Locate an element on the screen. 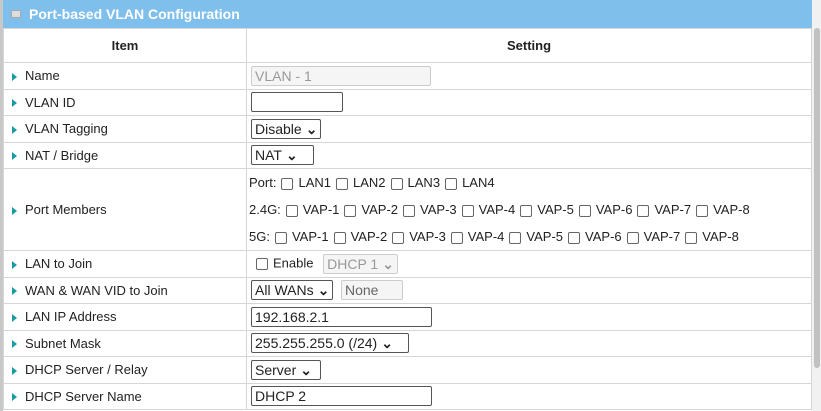 The width and height of the screenshot is (821, 411). panel-title: Port-based VLAN Configuration is located at coordinates (134, 14).